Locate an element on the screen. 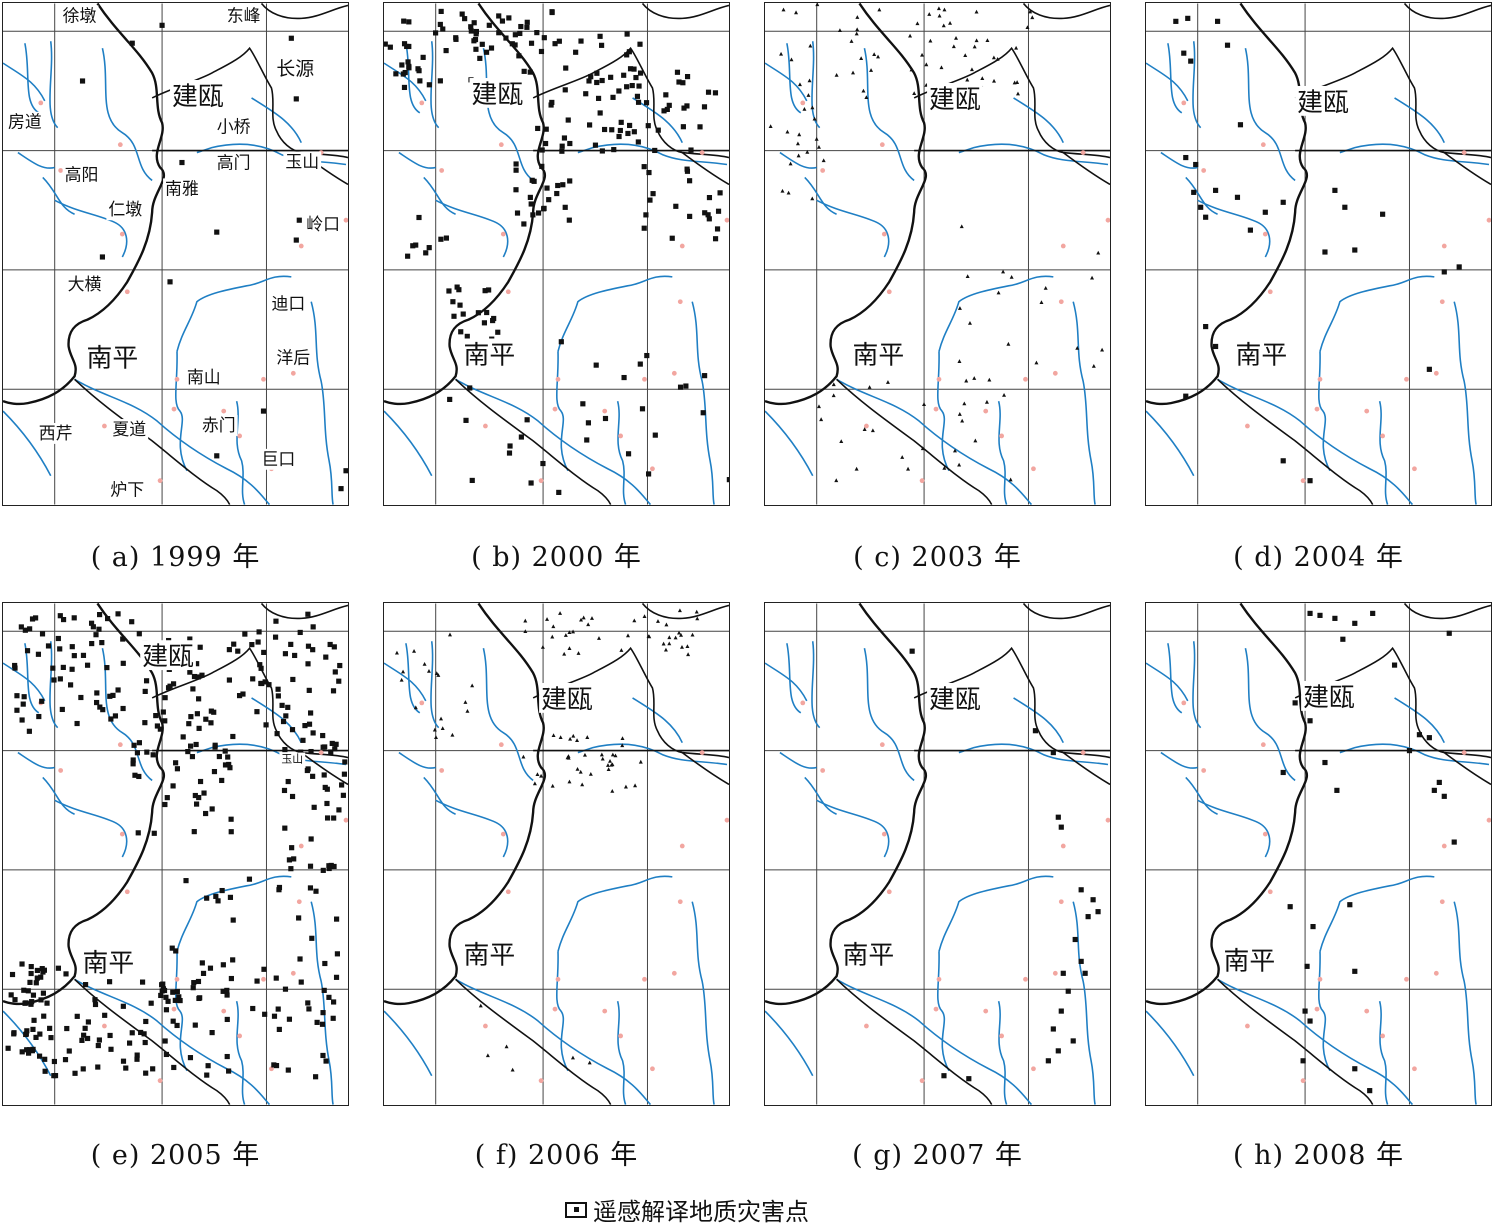 The width and height of the screenshot is (1497, 1227). boundary-line is located at coordinates (84, 204).